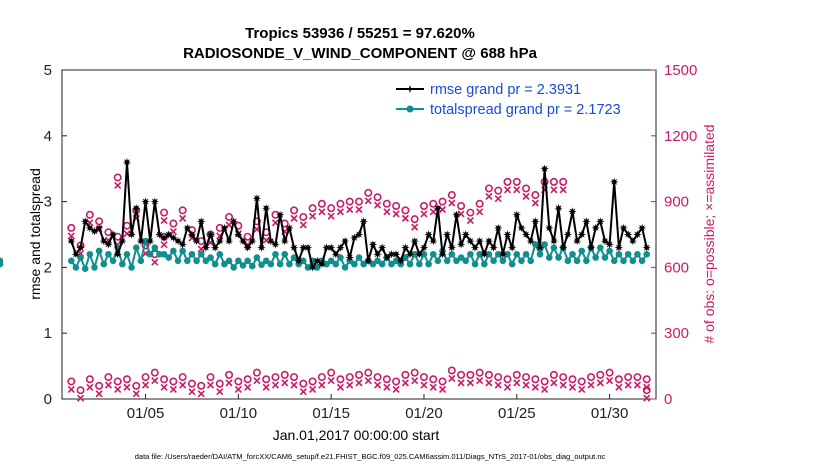 The width and height of the screenshot is (830, 470). Describe the element at coordinates (680, 70) in the screenshot. I see `y2-tick-label: 1500` at that location.